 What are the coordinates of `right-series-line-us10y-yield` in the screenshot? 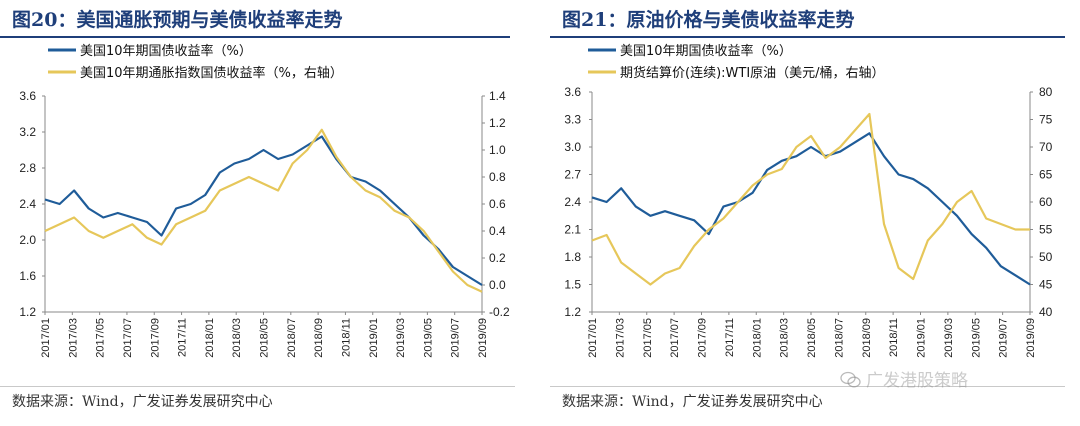 It's located at (811, 209).